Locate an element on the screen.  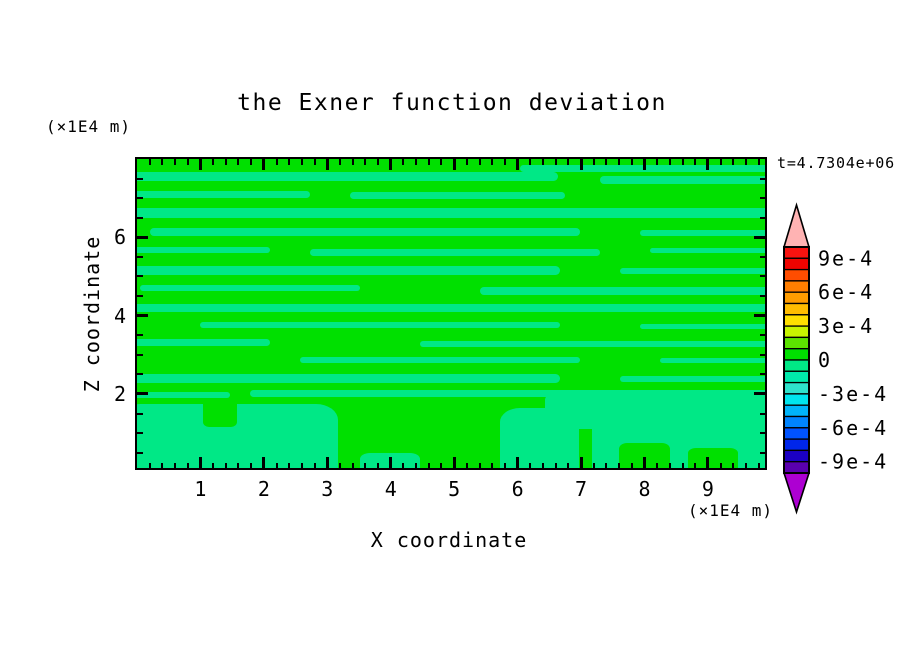
colorbar-tick-label: 0 is located at coordinates (825, 360).